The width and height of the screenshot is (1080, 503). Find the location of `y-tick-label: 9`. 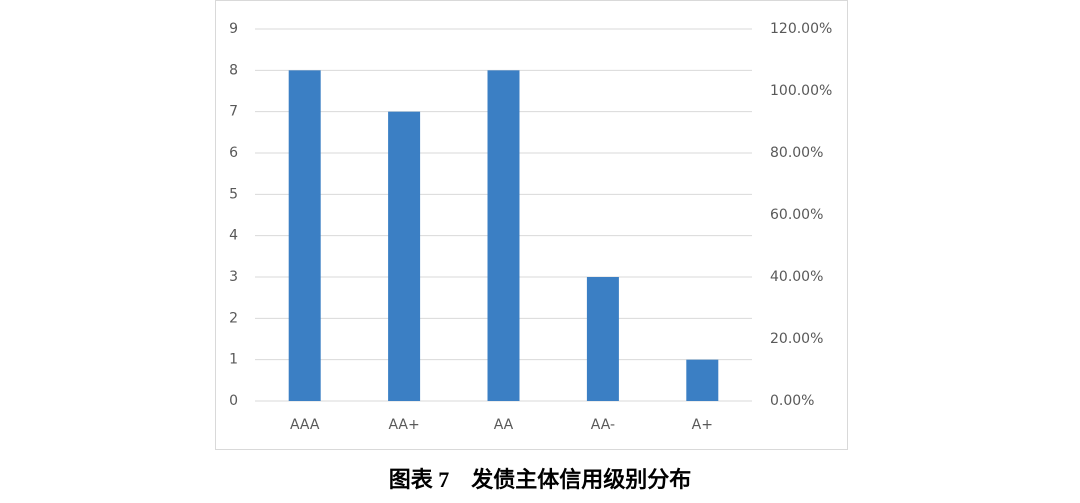

y-tick-label: 9 is located at coordinates (233, 29).